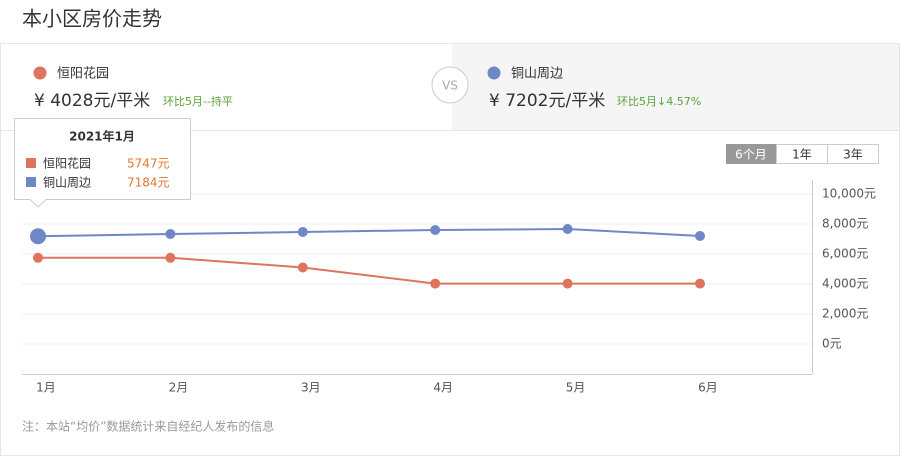 The width and height of the screenshot is (901, 467). I want to click on tooltip-title: 2021年1月, so click(102, 136).